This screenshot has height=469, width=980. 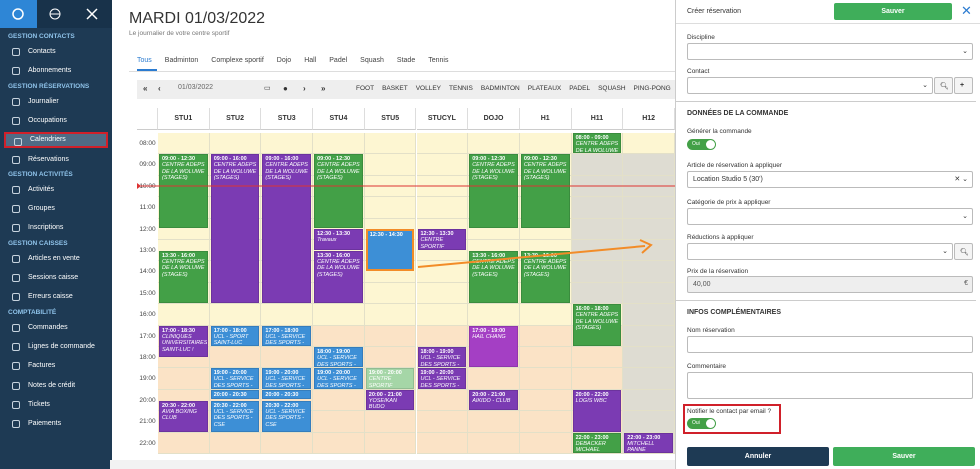 What do you see at coordinates (652, 88) in the screenshot?
I see `filter-button: PING-PONG` at bounding box center [652, 88].